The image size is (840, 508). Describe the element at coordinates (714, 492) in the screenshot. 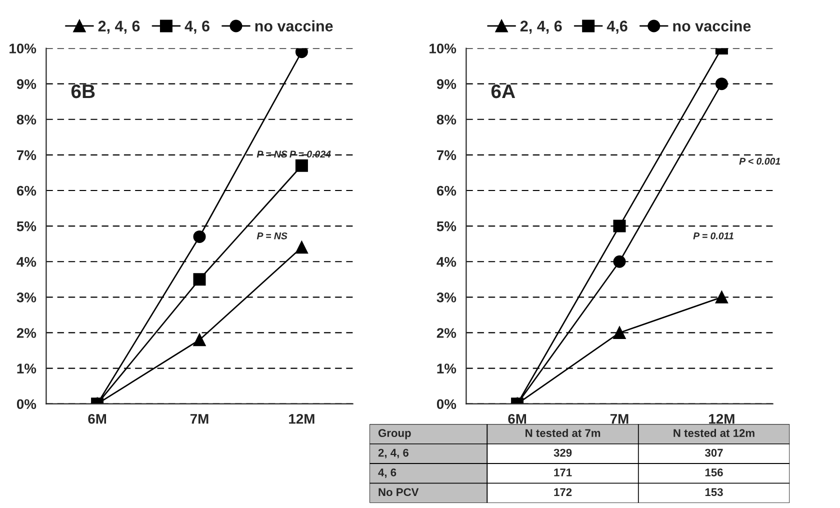

I see `text: 153` at that location.